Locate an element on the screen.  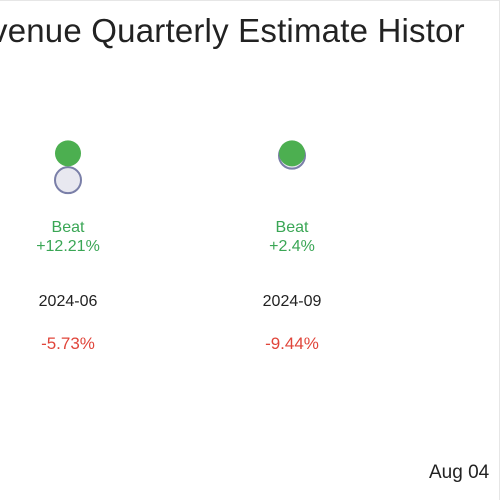
surprise-label: +2.4% is located at coordinates (292, 246).